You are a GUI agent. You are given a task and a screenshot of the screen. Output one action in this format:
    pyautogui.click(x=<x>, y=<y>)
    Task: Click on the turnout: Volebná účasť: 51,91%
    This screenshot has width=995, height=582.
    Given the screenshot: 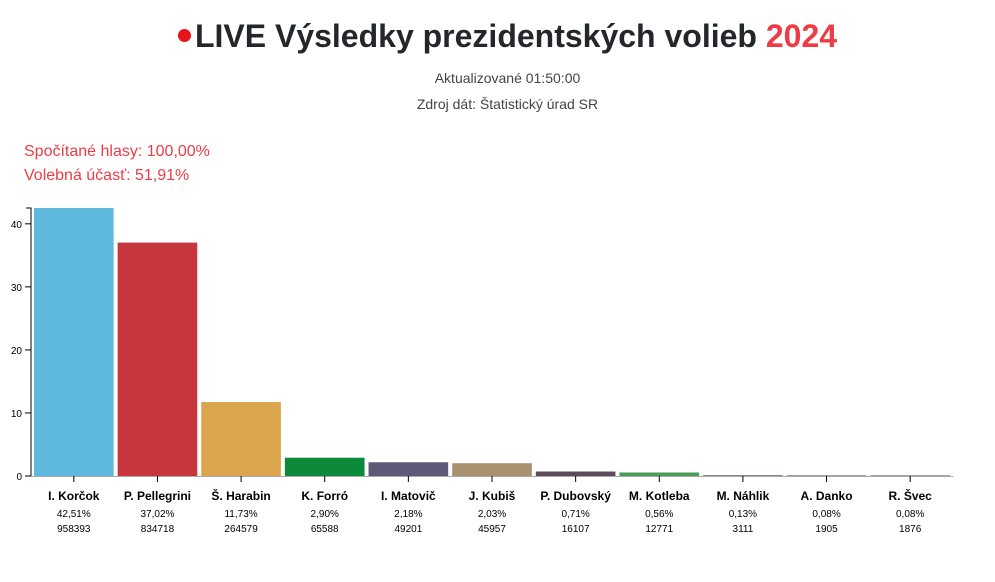 What is the action you would take?
    pyautogui.click(x=107, y=175)
    